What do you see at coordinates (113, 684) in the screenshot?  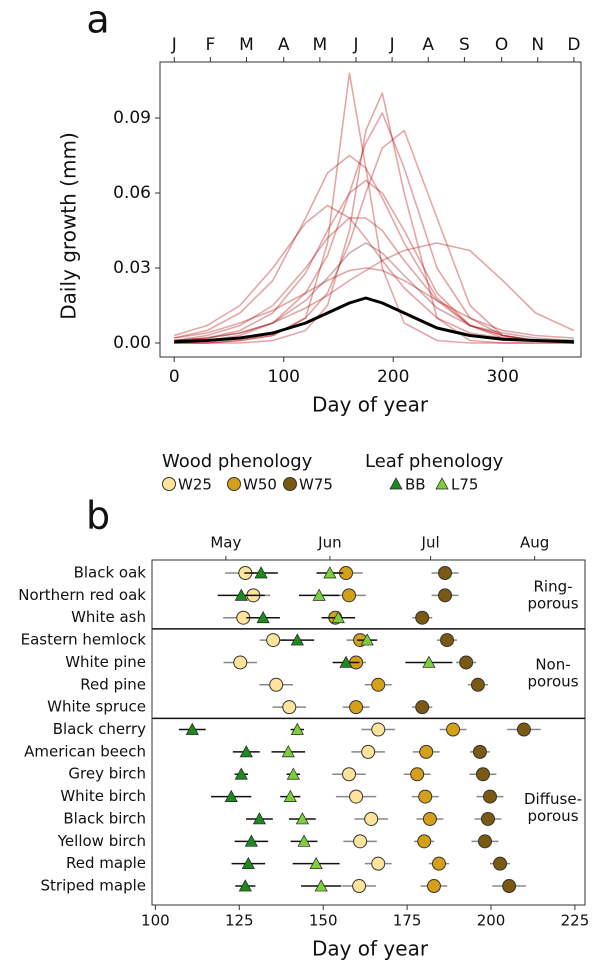 I see `category-label: Red pine` at bounding box center [113, 684].